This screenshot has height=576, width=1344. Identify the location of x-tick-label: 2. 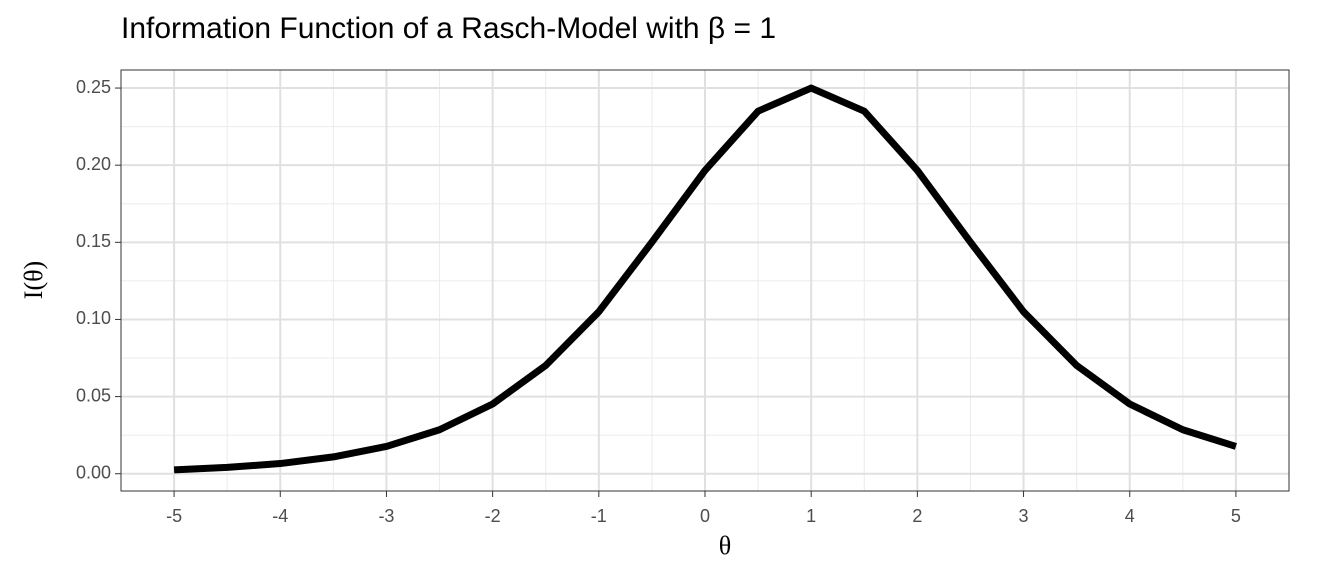
(917, 516).